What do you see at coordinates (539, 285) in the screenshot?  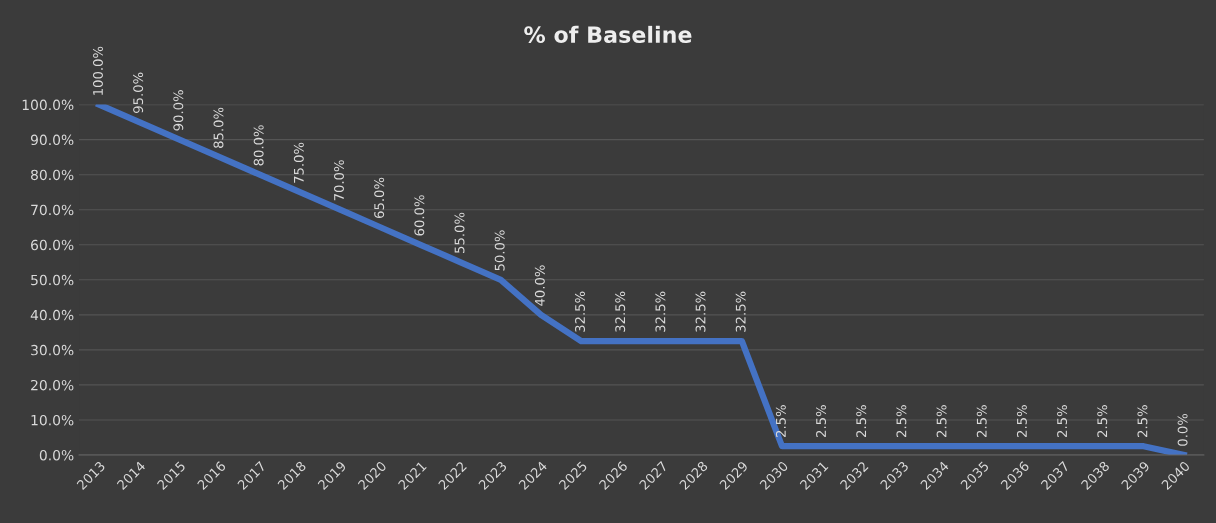 I see `data-label: 40.0%` at bounding box center [539, 285].